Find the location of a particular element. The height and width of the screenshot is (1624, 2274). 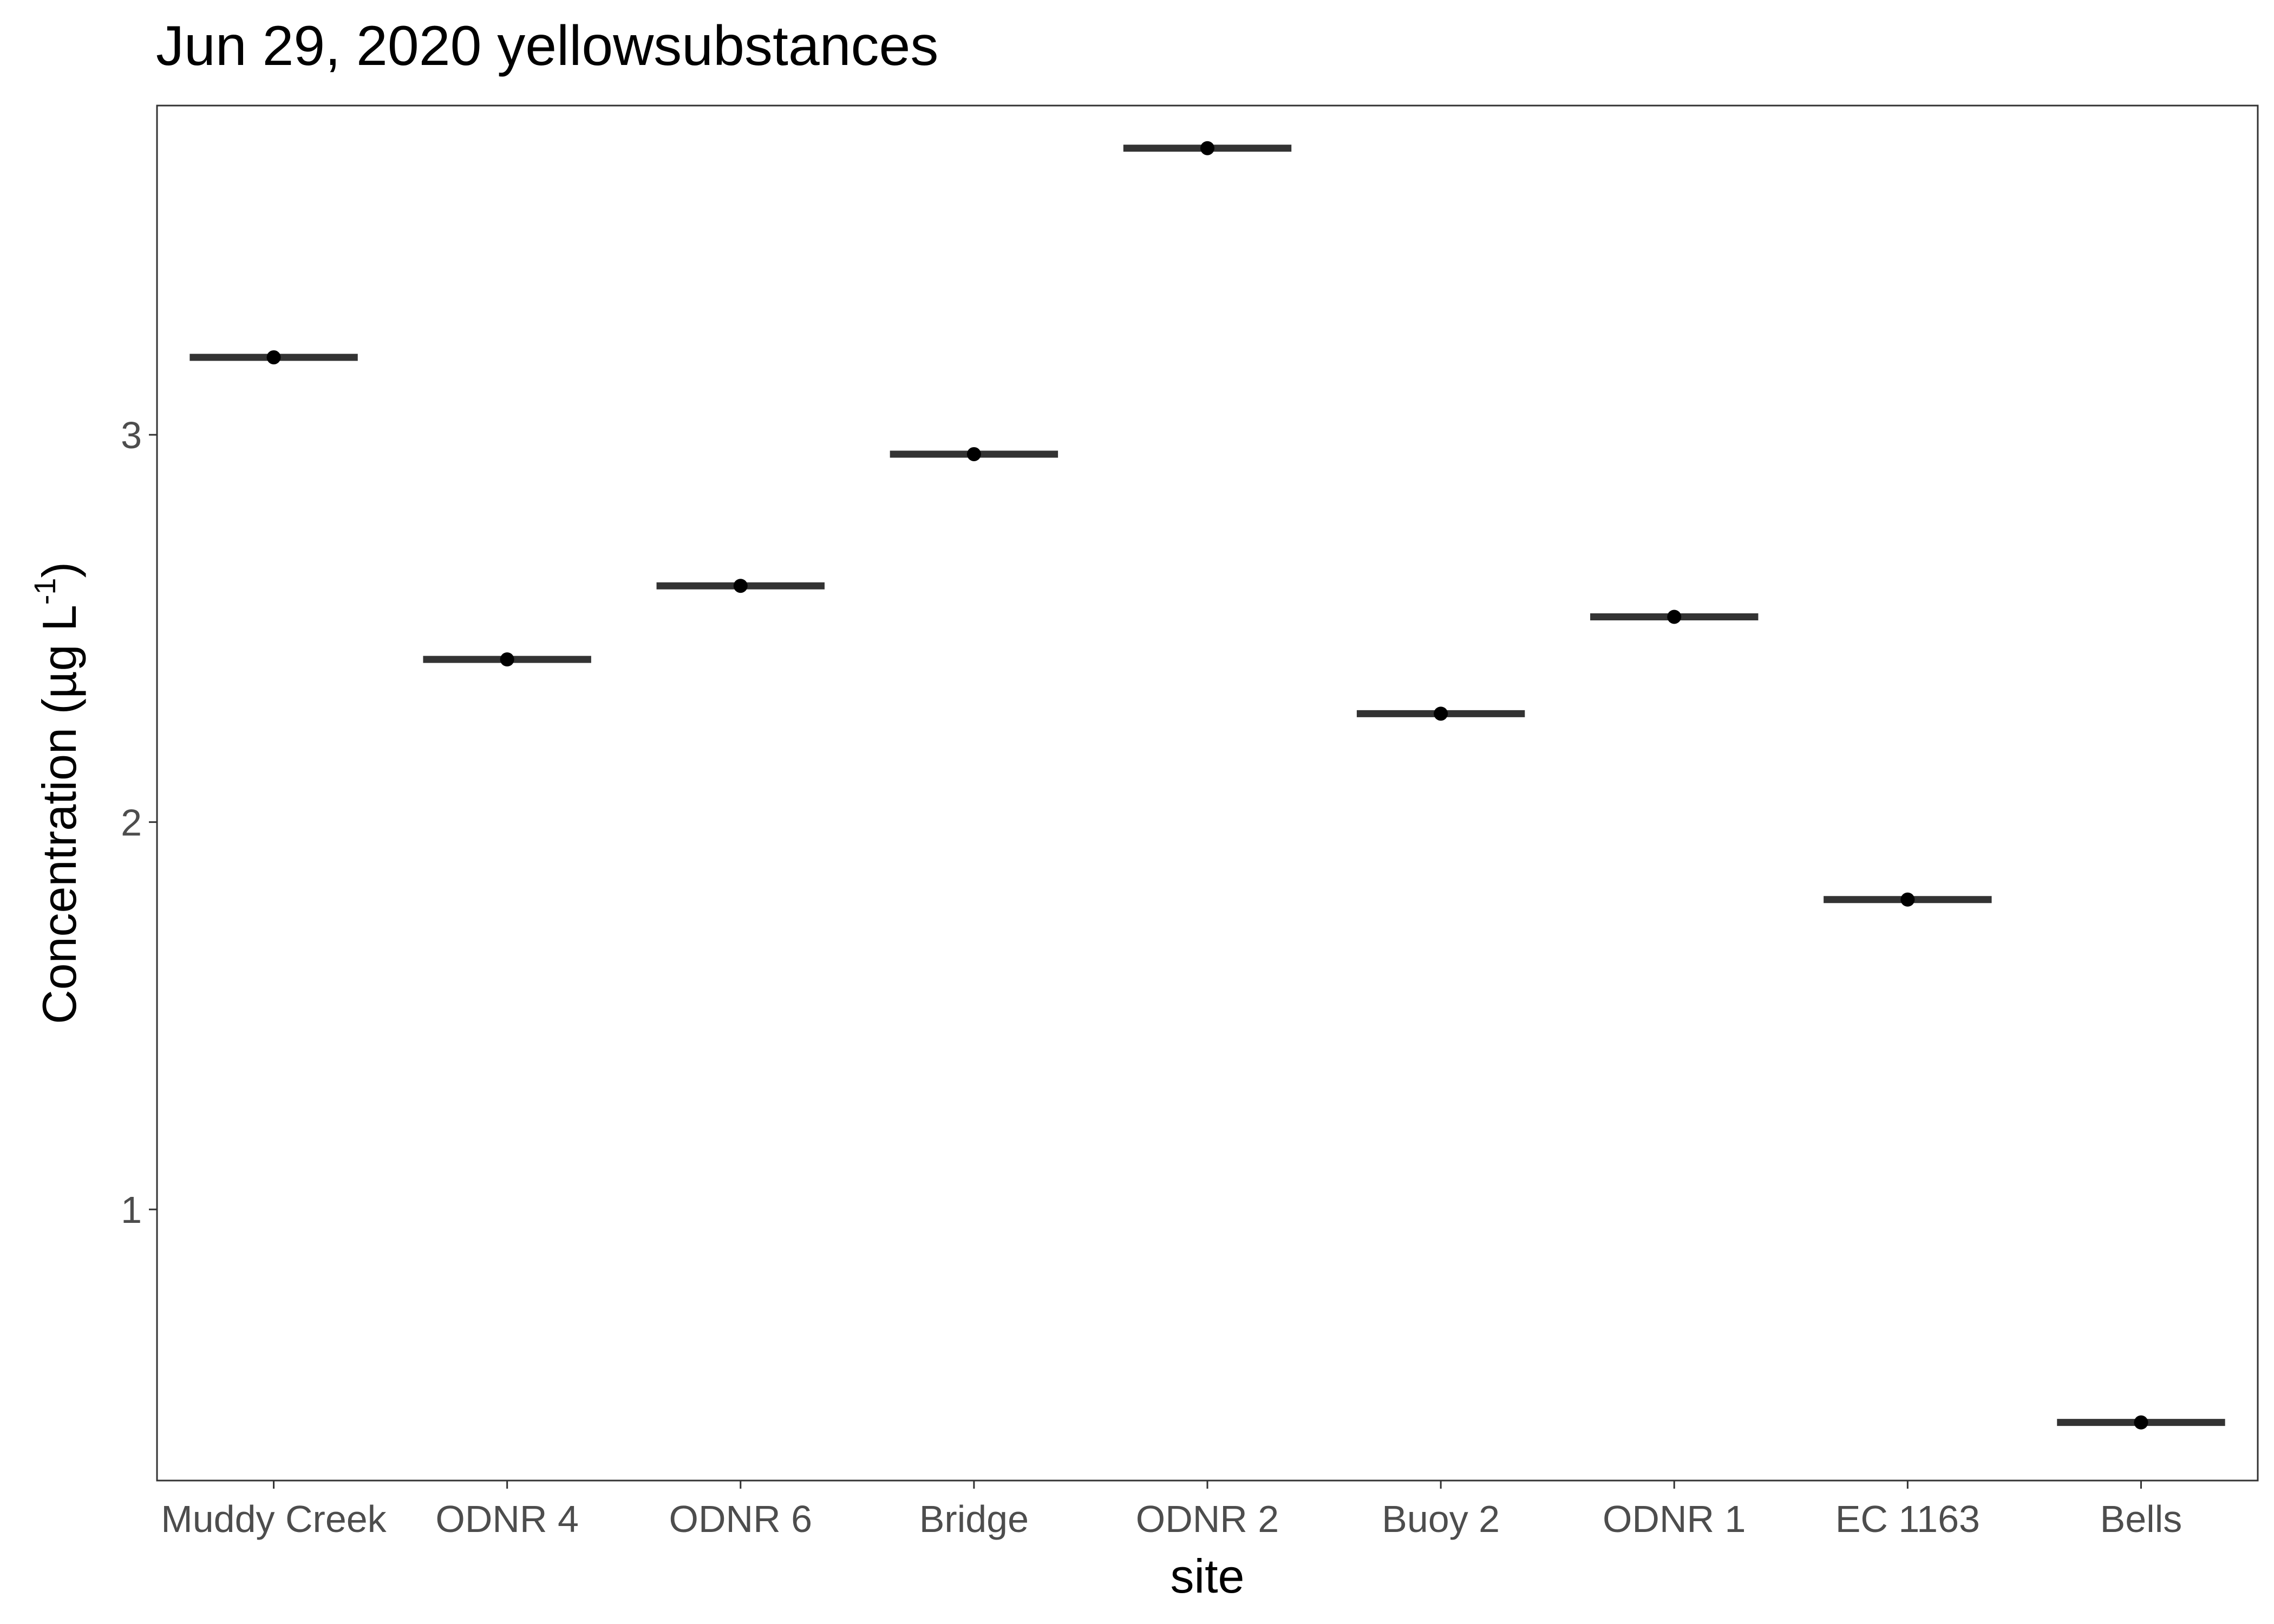

x-tick-label: ODNR 4 is located at coordinates (507, 1519).